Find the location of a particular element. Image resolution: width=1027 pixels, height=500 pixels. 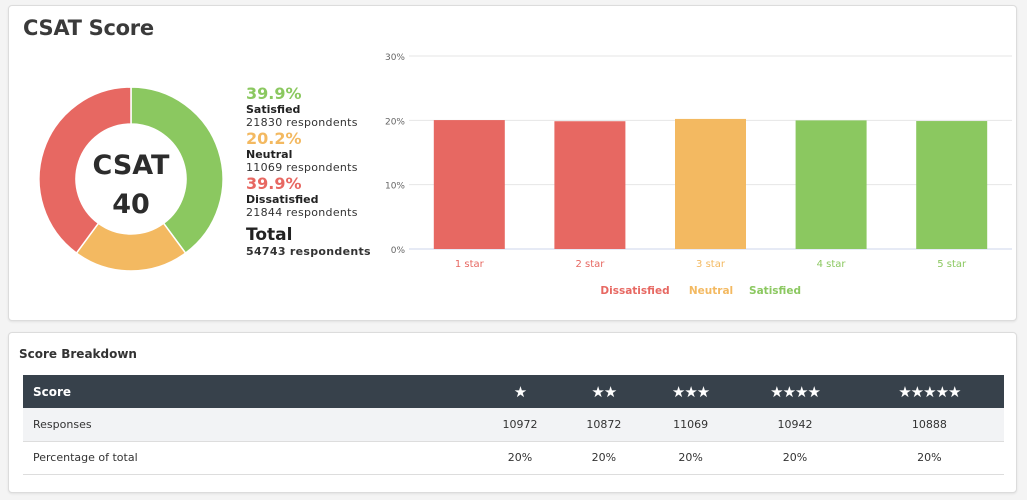

header-score: Score is located at coordinates (250, 391).